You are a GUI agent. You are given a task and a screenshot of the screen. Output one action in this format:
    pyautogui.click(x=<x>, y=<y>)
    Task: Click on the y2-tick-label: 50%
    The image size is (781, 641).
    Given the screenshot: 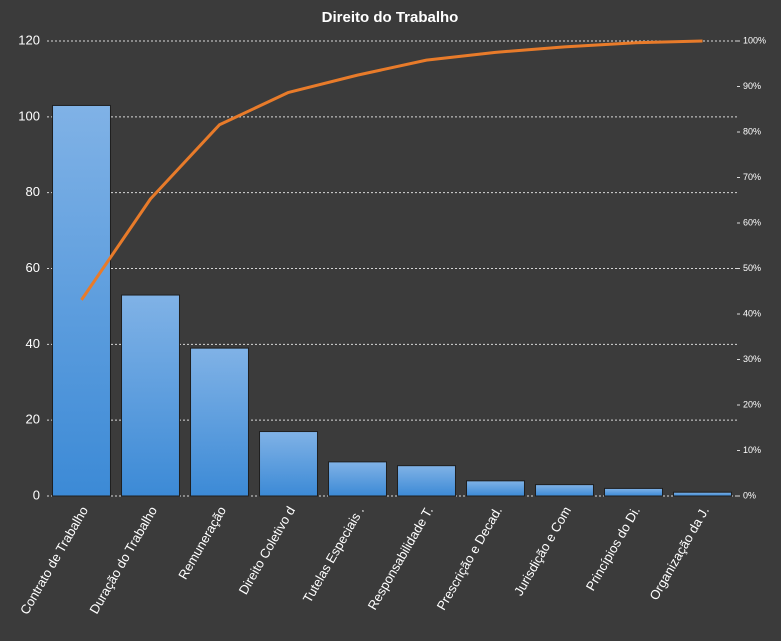 What is the action you would take?
    pyautogui.click(x=752, y=268)
    